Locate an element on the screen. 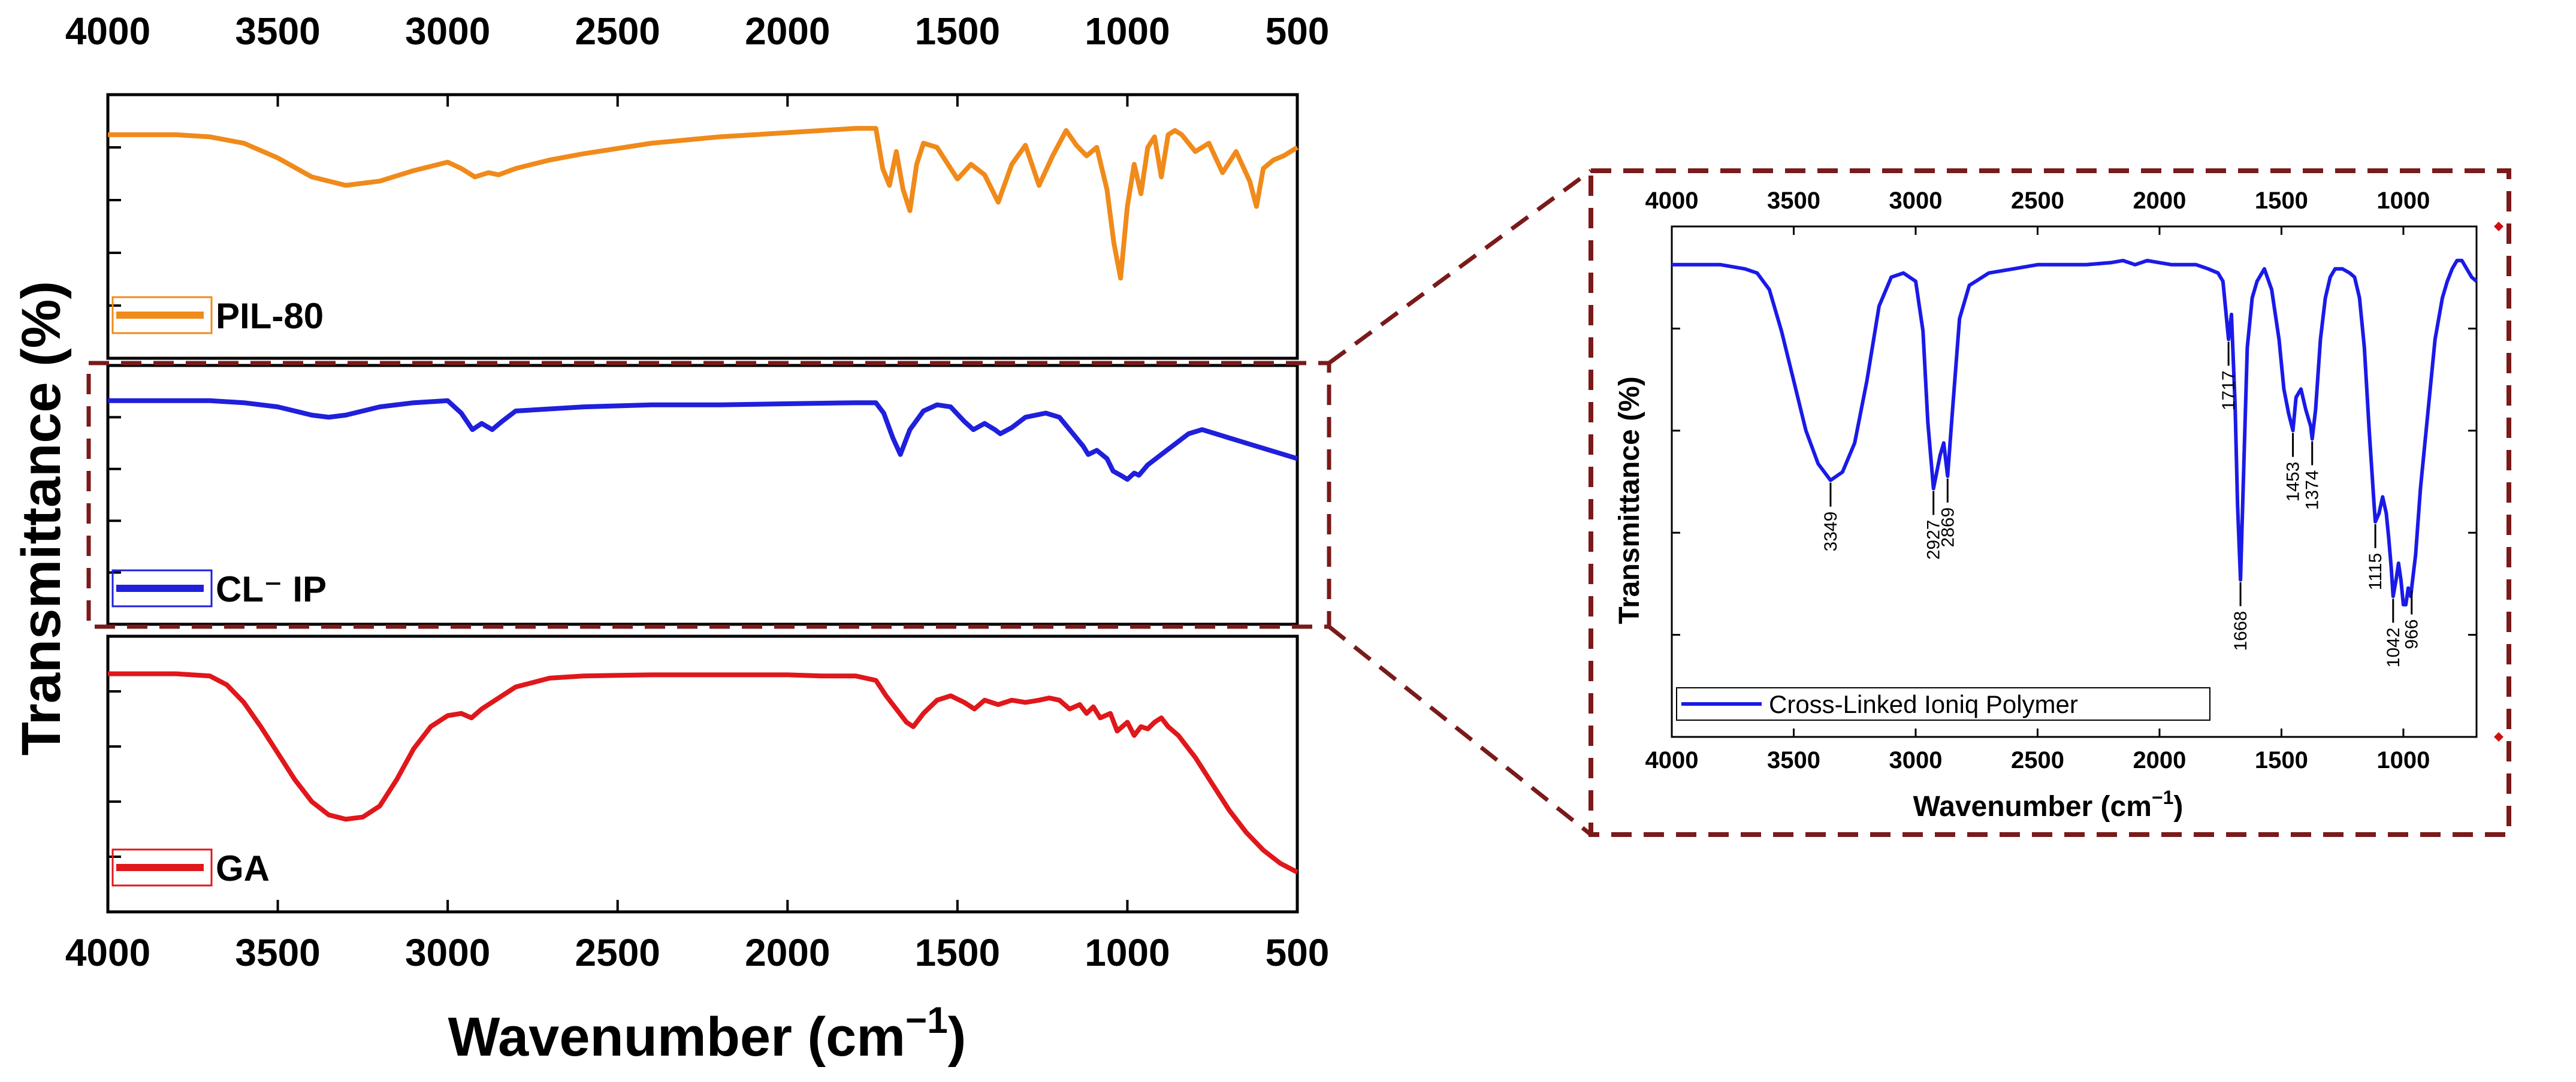 This screenshot has width=2576, height=1082. series-line-pil80 is located at coordinates (704, 203).